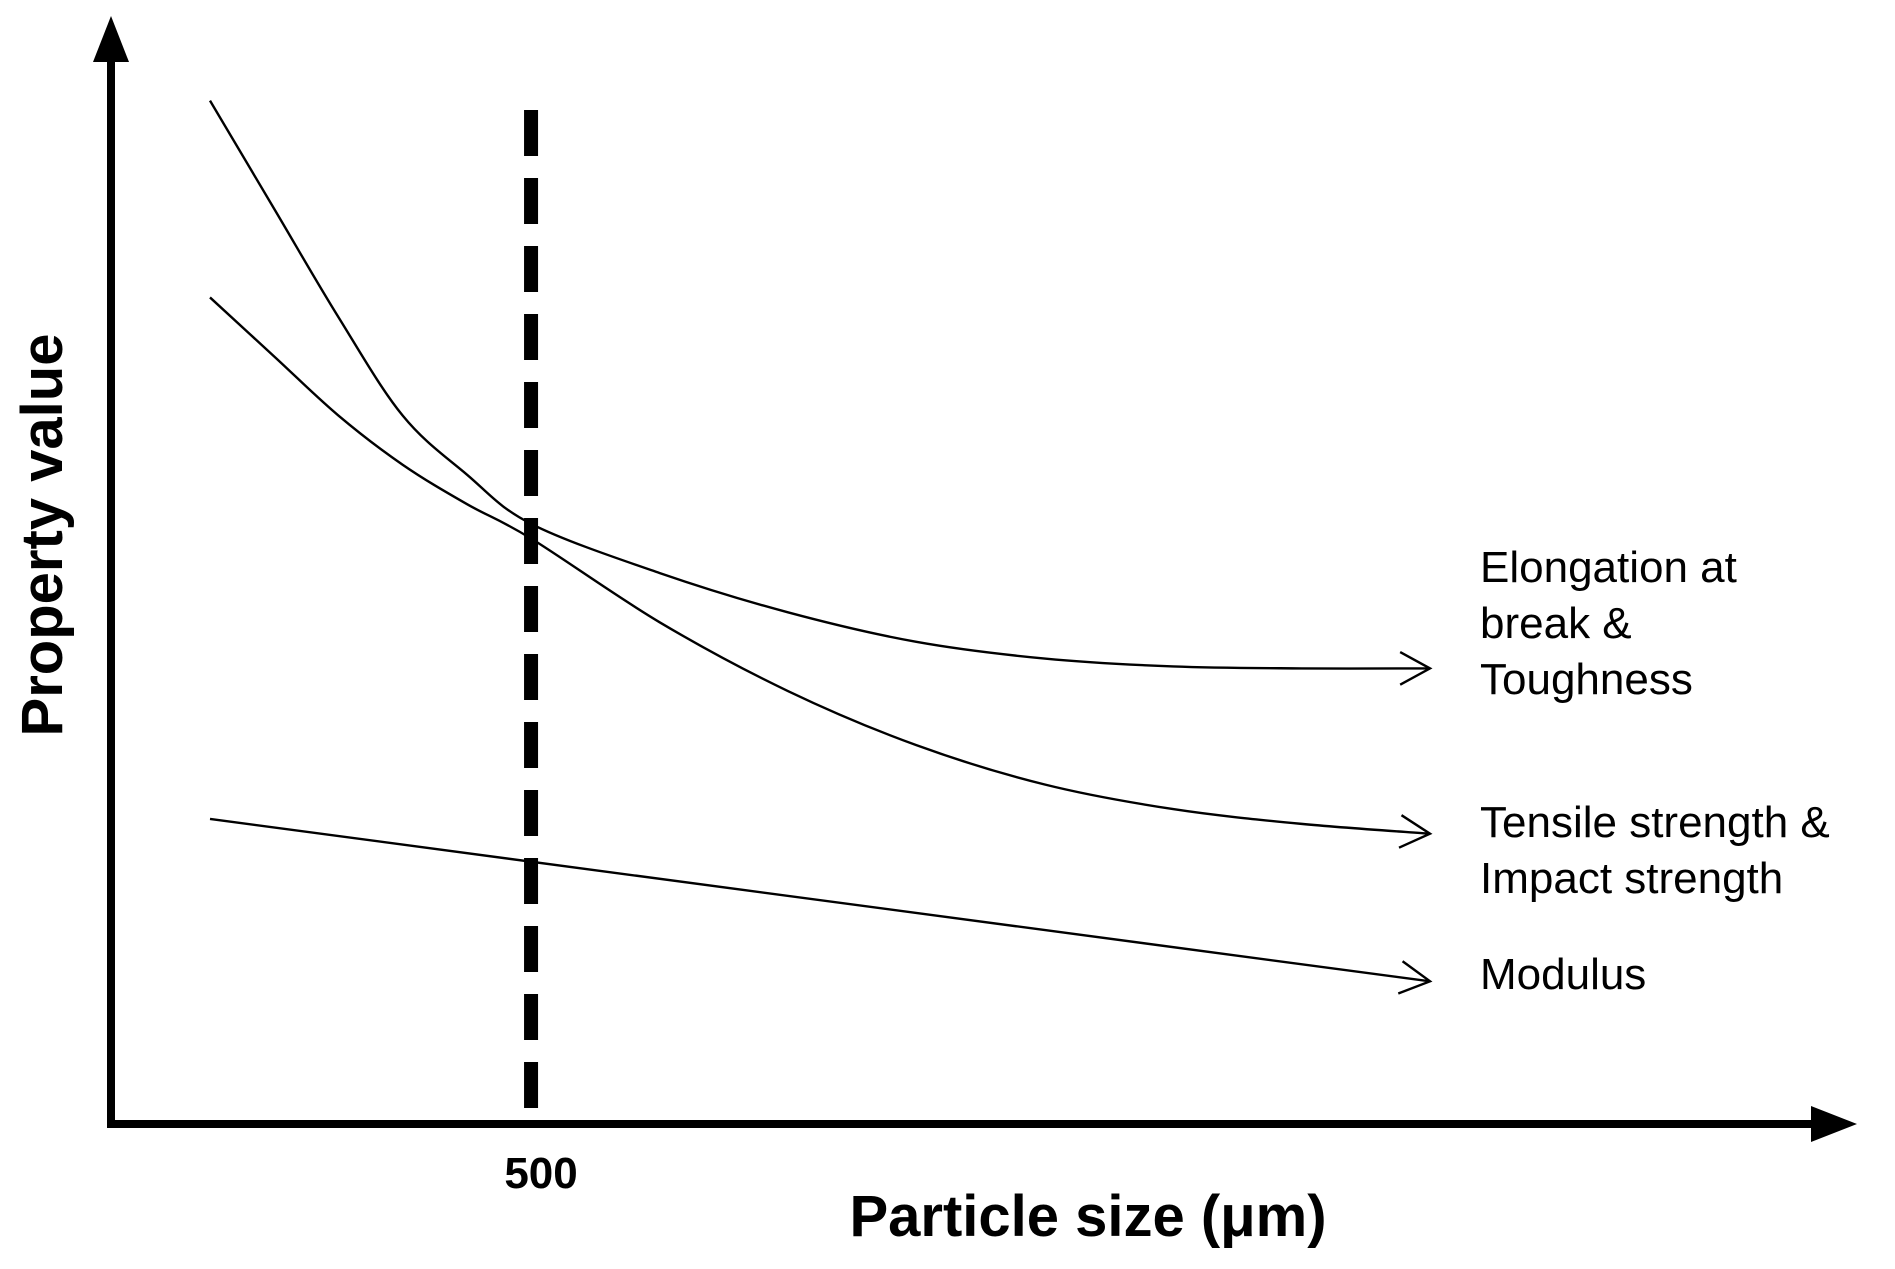 This screenshot has height=1269, width=1895. What do you see at coordinates (1087, 1216) in the screenshot?
I see `x-axis-label: Particle size (μm)` at bounding box center [1087, 1216].